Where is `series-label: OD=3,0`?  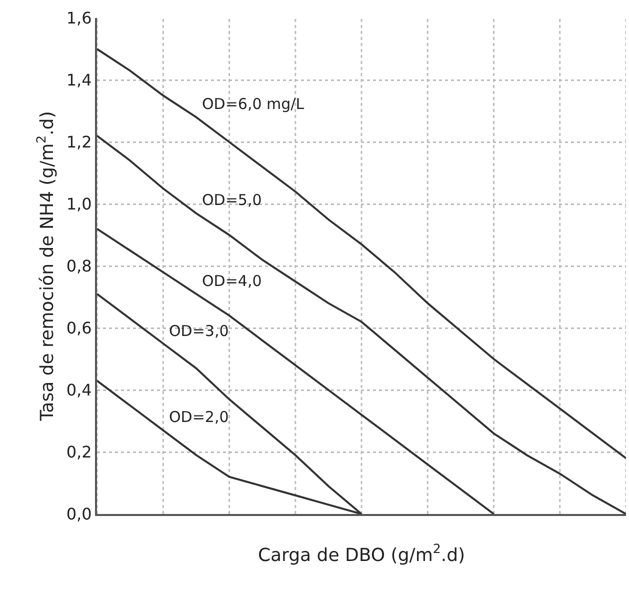
series-label: OD=3,0 is located at coordinates (199, 331).